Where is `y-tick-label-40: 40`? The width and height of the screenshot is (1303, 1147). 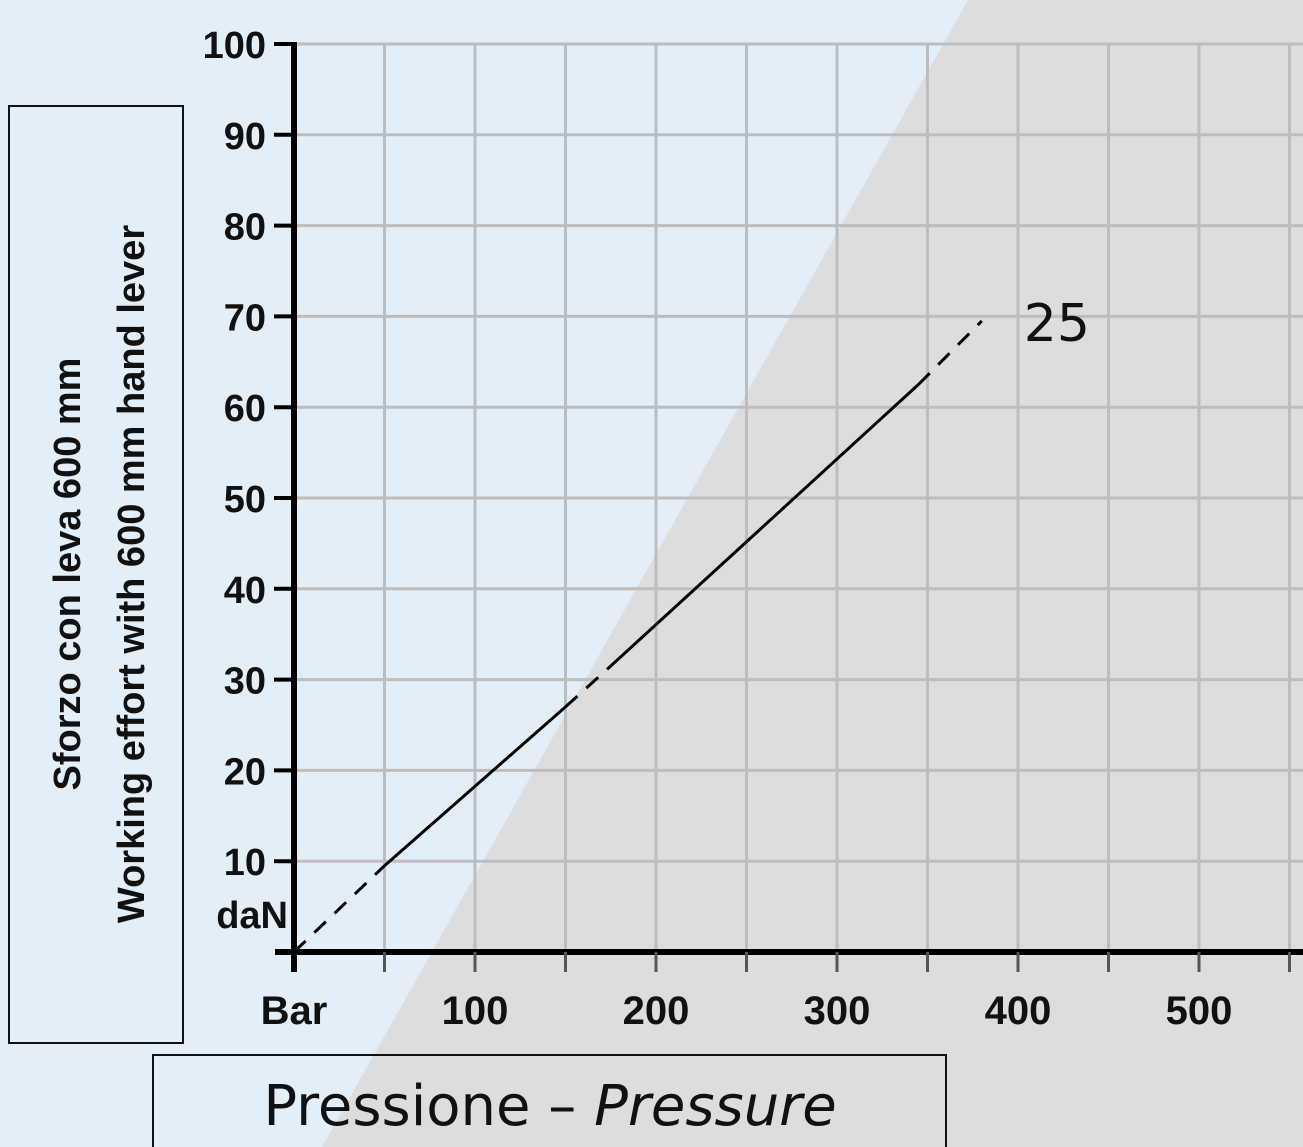
y-tick-label-40: 40 is located at coordinates (245, 591).